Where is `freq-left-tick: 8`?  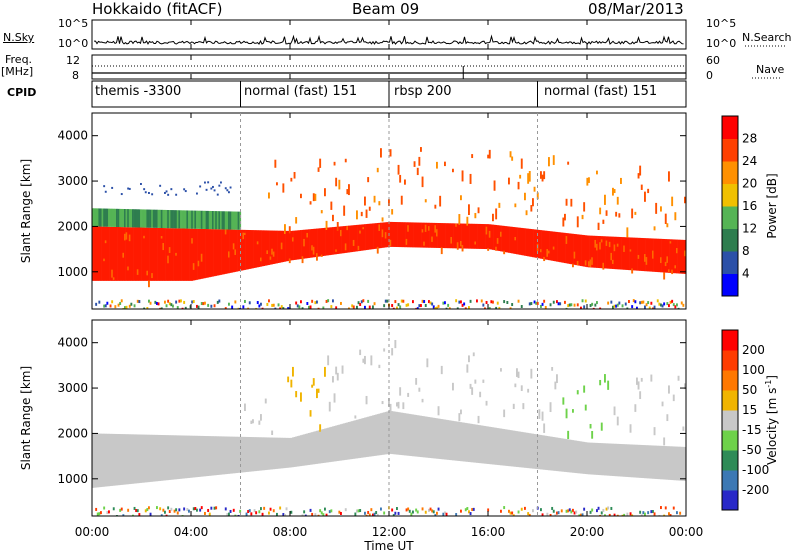 freq-left-tick: 8 is located at coordinates (75, 75).